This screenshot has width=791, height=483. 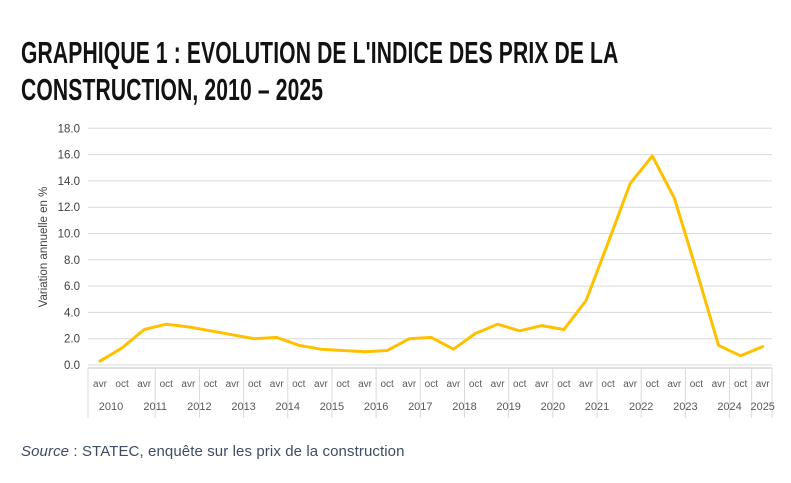 I want to click on y-tick-label: 18.0, so click(x=69, y=129).